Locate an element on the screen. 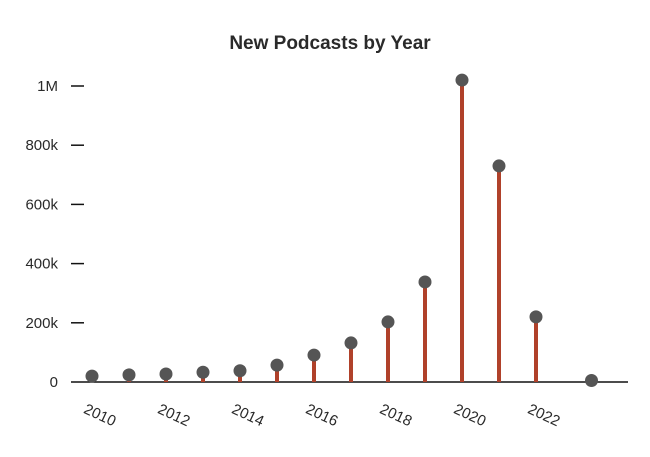 This screenshot has height=457, width=650. y-tick-label: 200k is located at coordinates (41, 323).